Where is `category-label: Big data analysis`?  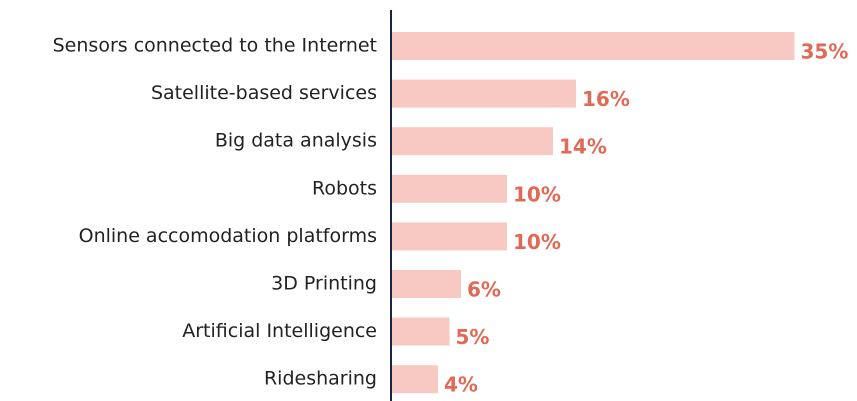
category-label: Big data analysis is located at coordinates (296, 141).